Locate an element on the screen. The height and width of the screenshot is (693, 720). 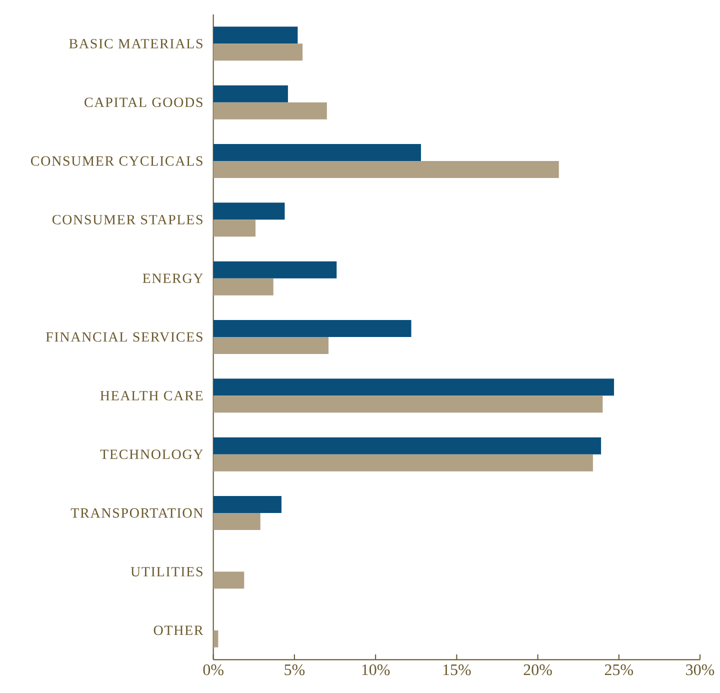
x-tick-label: 30% is located at coordinates (700, 670).